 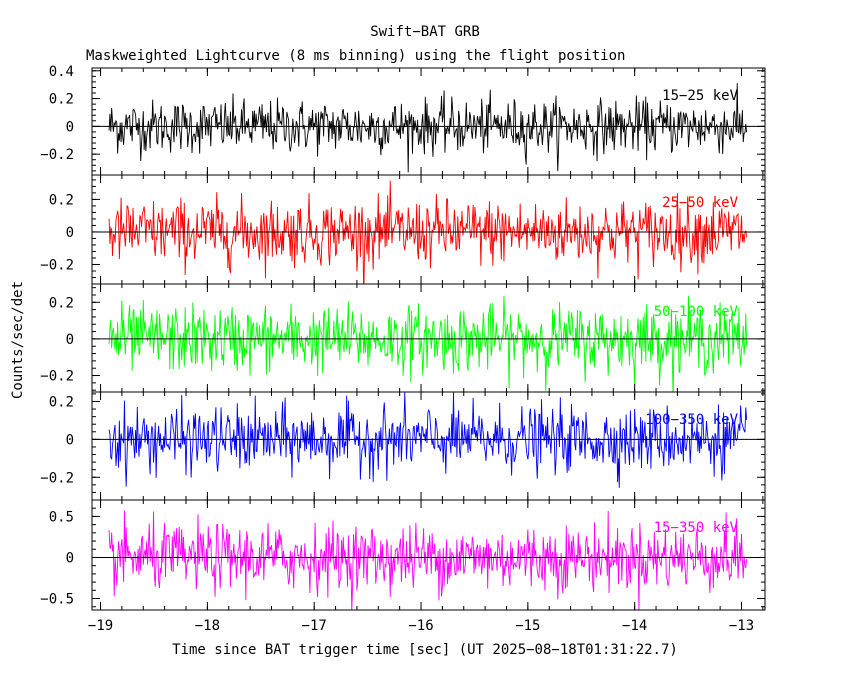 I want to click on panel-5: −0.5 0 0.5 15−350 keV, so click(x=403, y=555).